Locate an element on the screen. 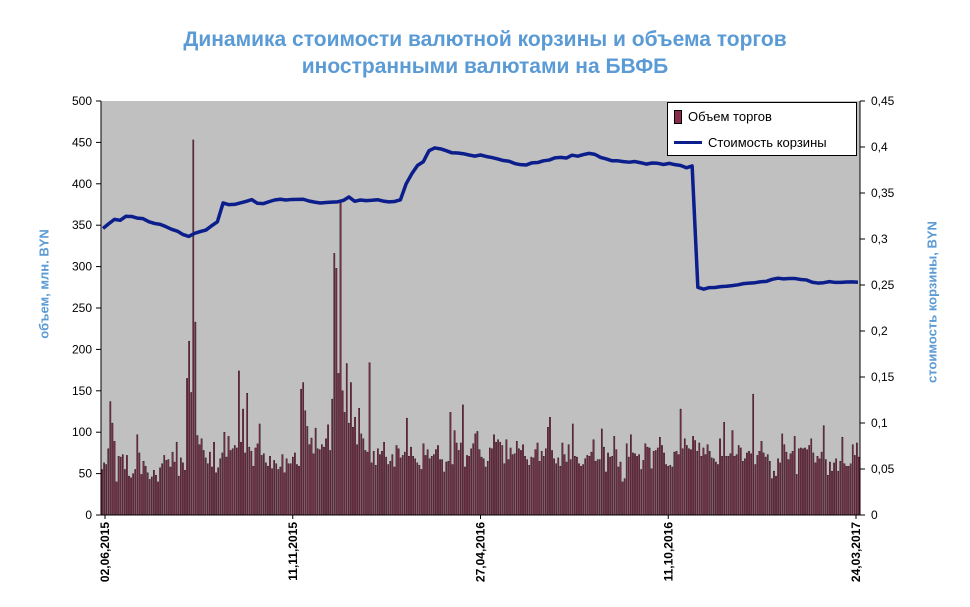 The width and height of the screenshot is (970, 607). legend-label-volume: Объем торгов is located at coordinates (730, 116).